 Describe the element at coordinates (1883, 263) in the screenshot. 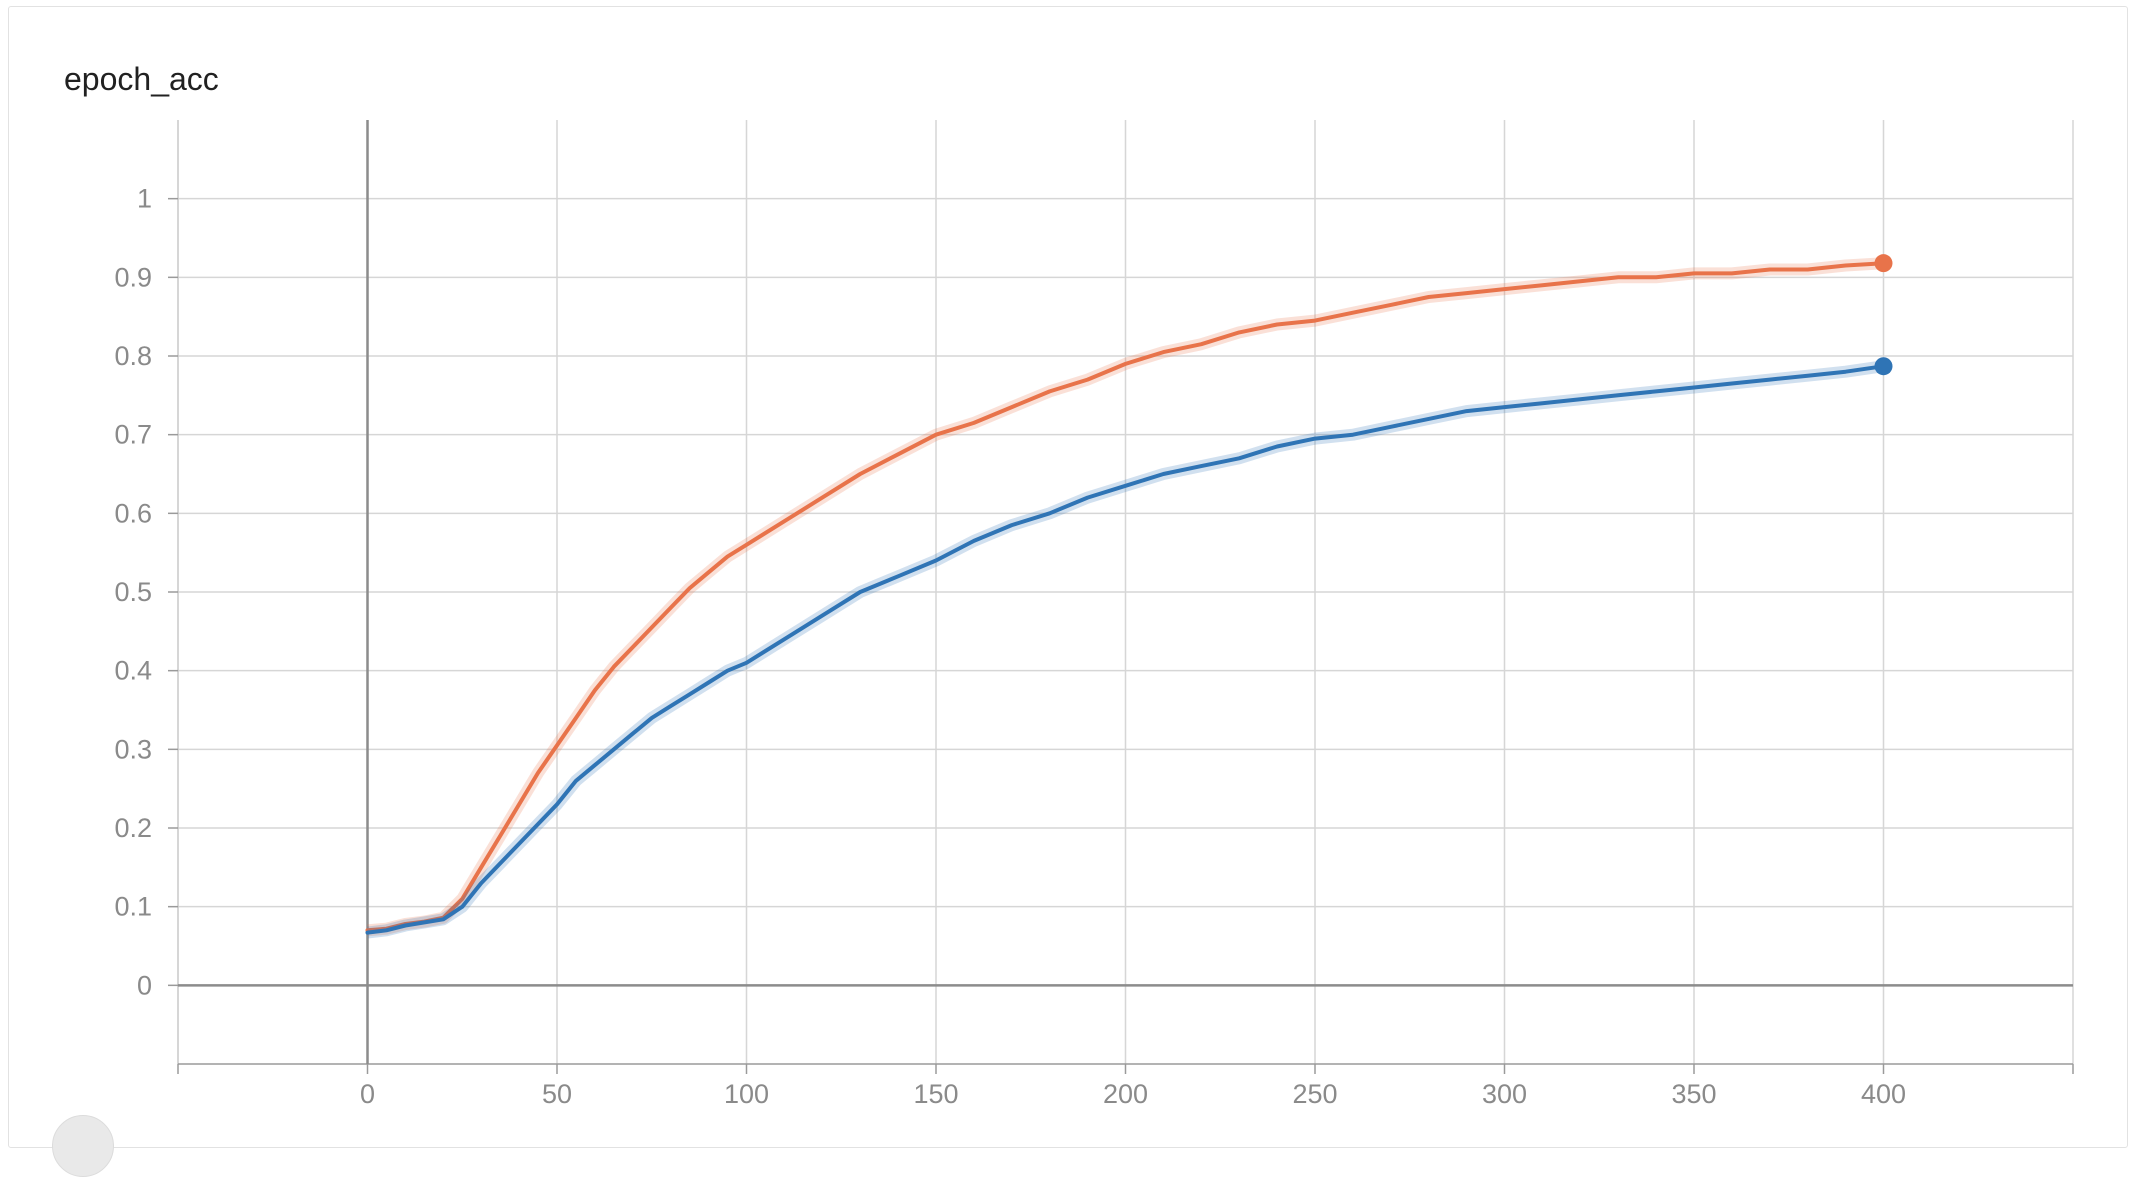

I see `series-1-end-point` at that location.